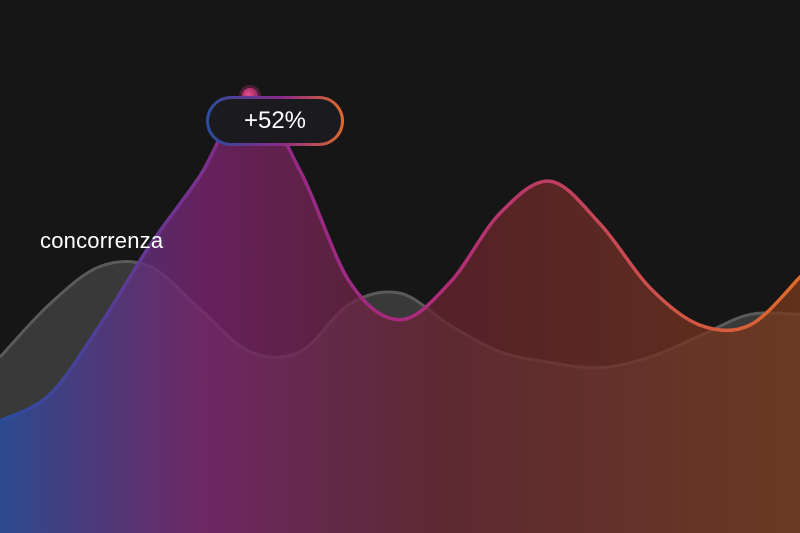 The width and height of the screenshot is (800, 533). What do you see at coordinates (102, 240) in the screenshot?
I see `series-label-concorrenza: concorrenza` at bounding box center [102, 240].